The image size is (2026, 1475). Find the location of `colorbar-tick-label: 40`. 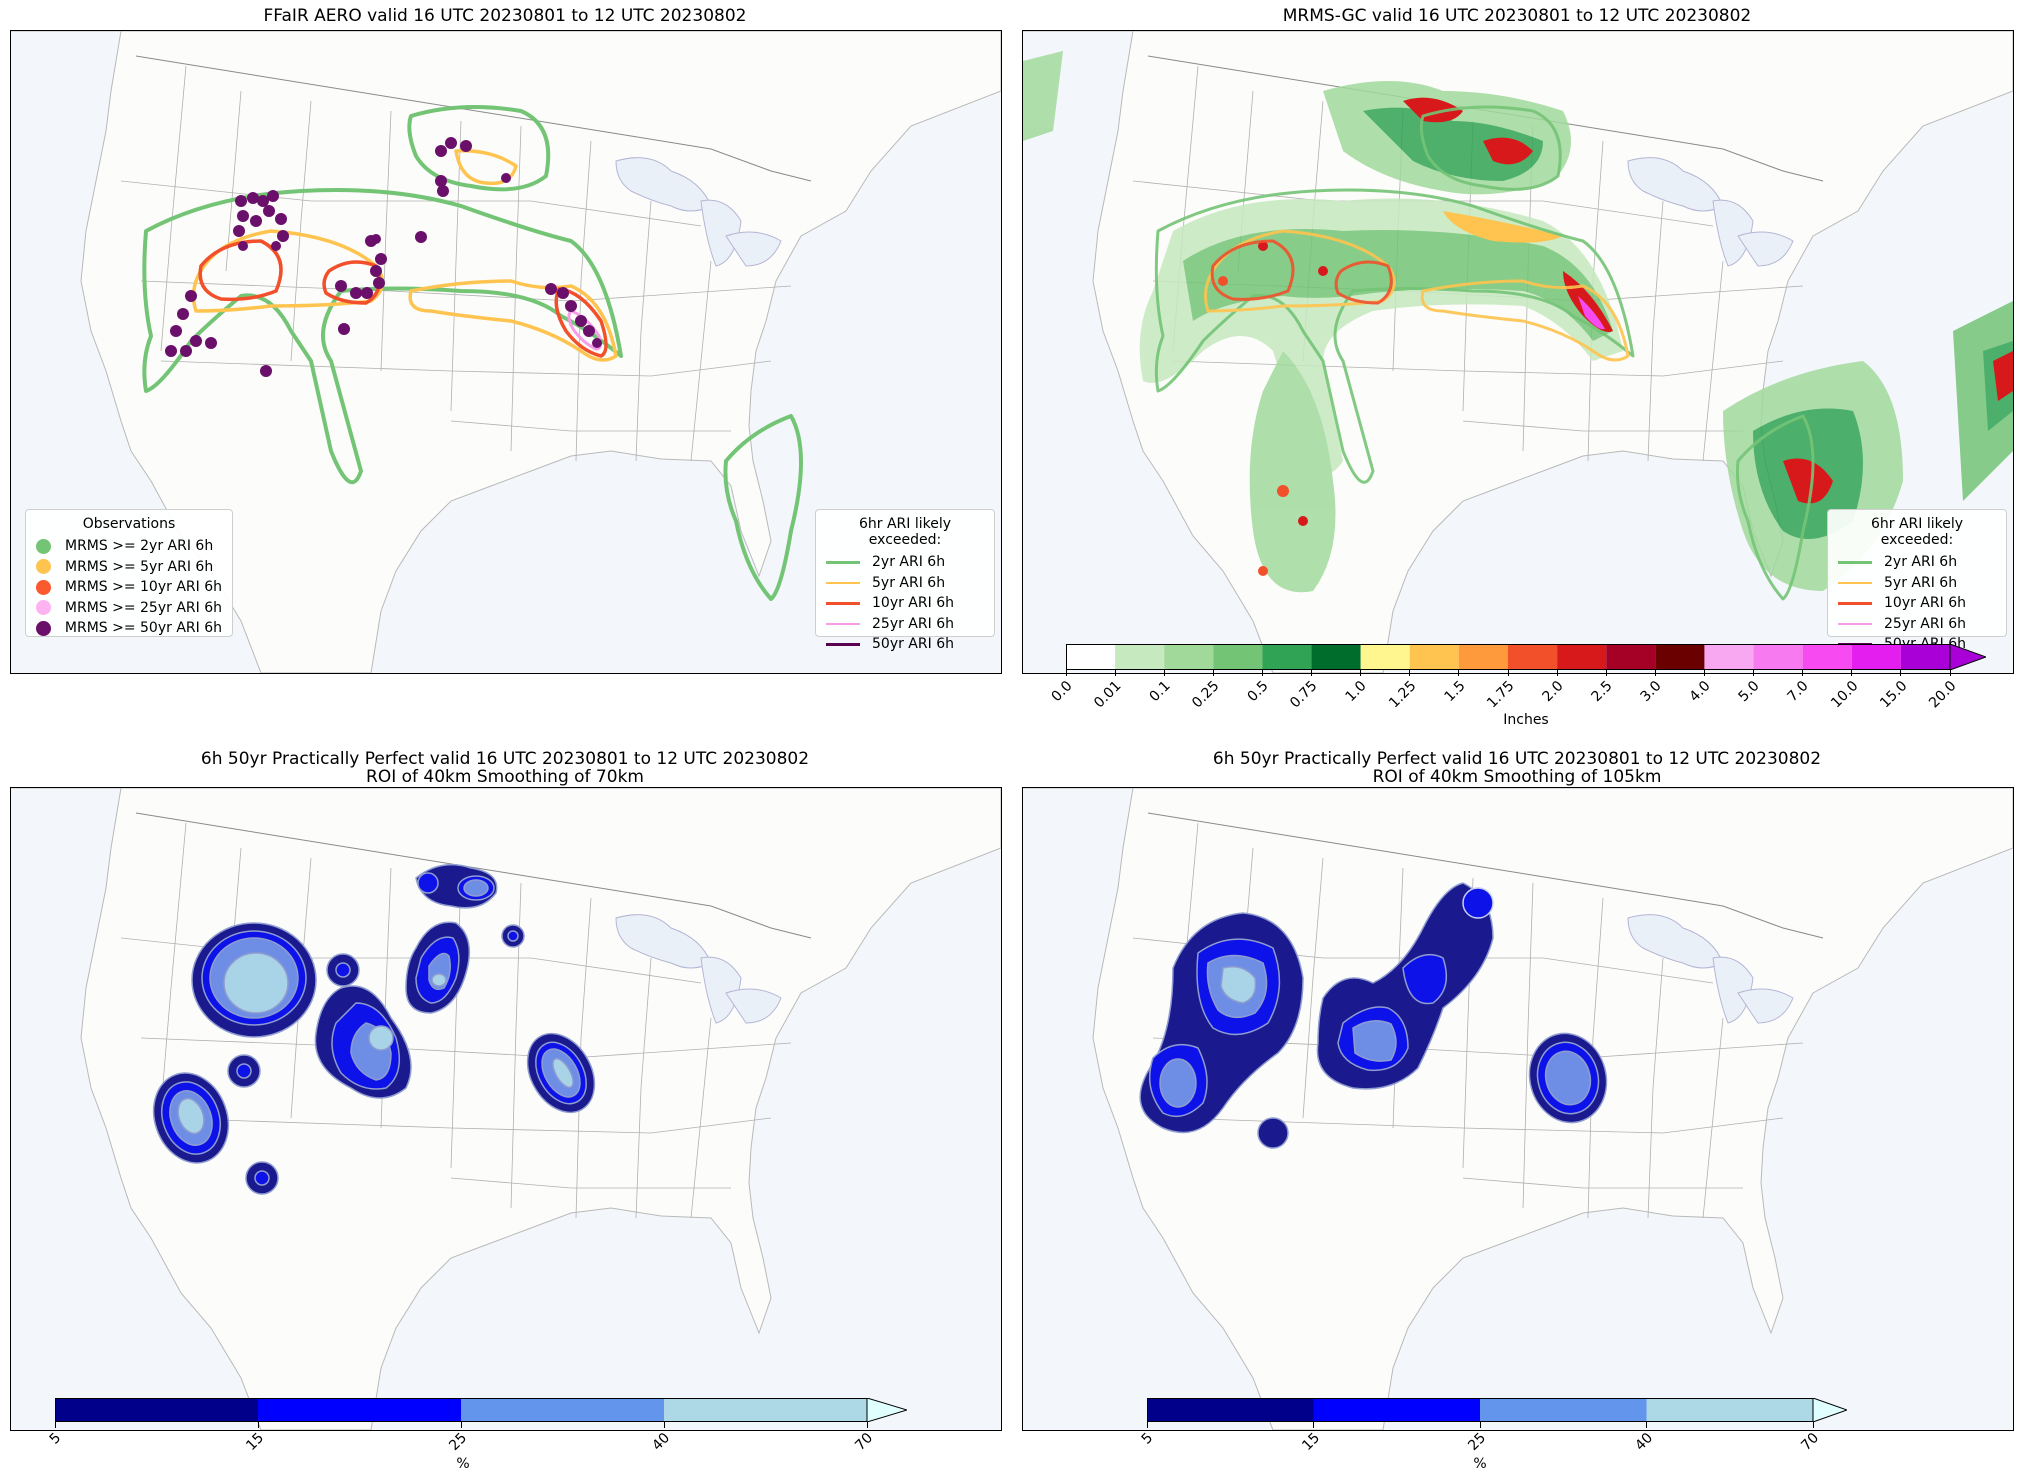

colorbar-tick-label: 40 is located at coordinates (1643, 1442).